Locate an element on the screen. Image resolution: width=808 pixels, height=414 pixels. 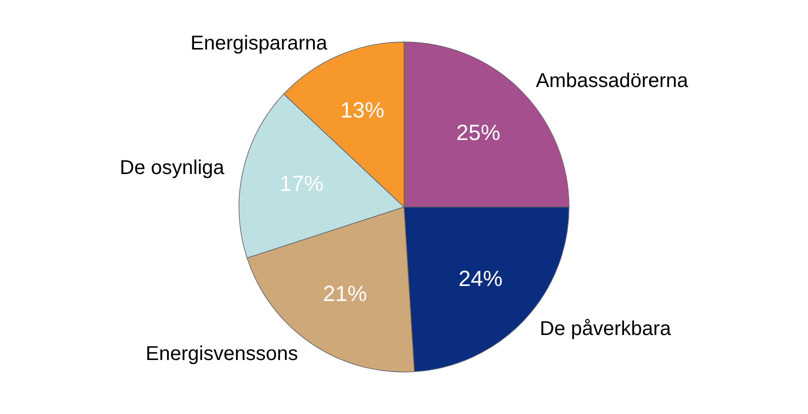
data-label: 17% is located at coordinates (302, 183).